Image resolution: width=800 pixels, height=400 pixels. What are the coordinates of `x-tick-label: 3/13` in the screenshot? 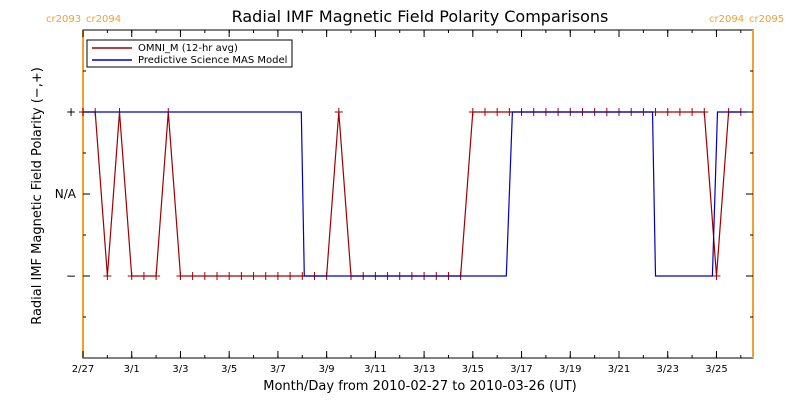 It's located at (424, 369).